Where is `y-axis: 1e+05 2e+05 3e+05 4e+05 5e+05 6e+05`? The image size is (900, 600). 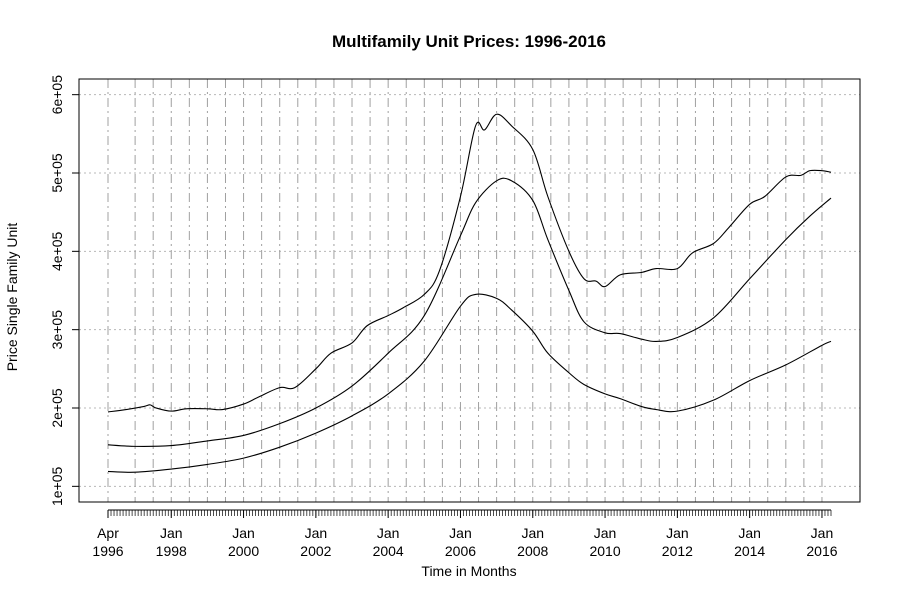 y-axis: 1e+05 2e+05 3e+05 4e+05 5e+05 6e+05 is located at coordinates (64, 290).